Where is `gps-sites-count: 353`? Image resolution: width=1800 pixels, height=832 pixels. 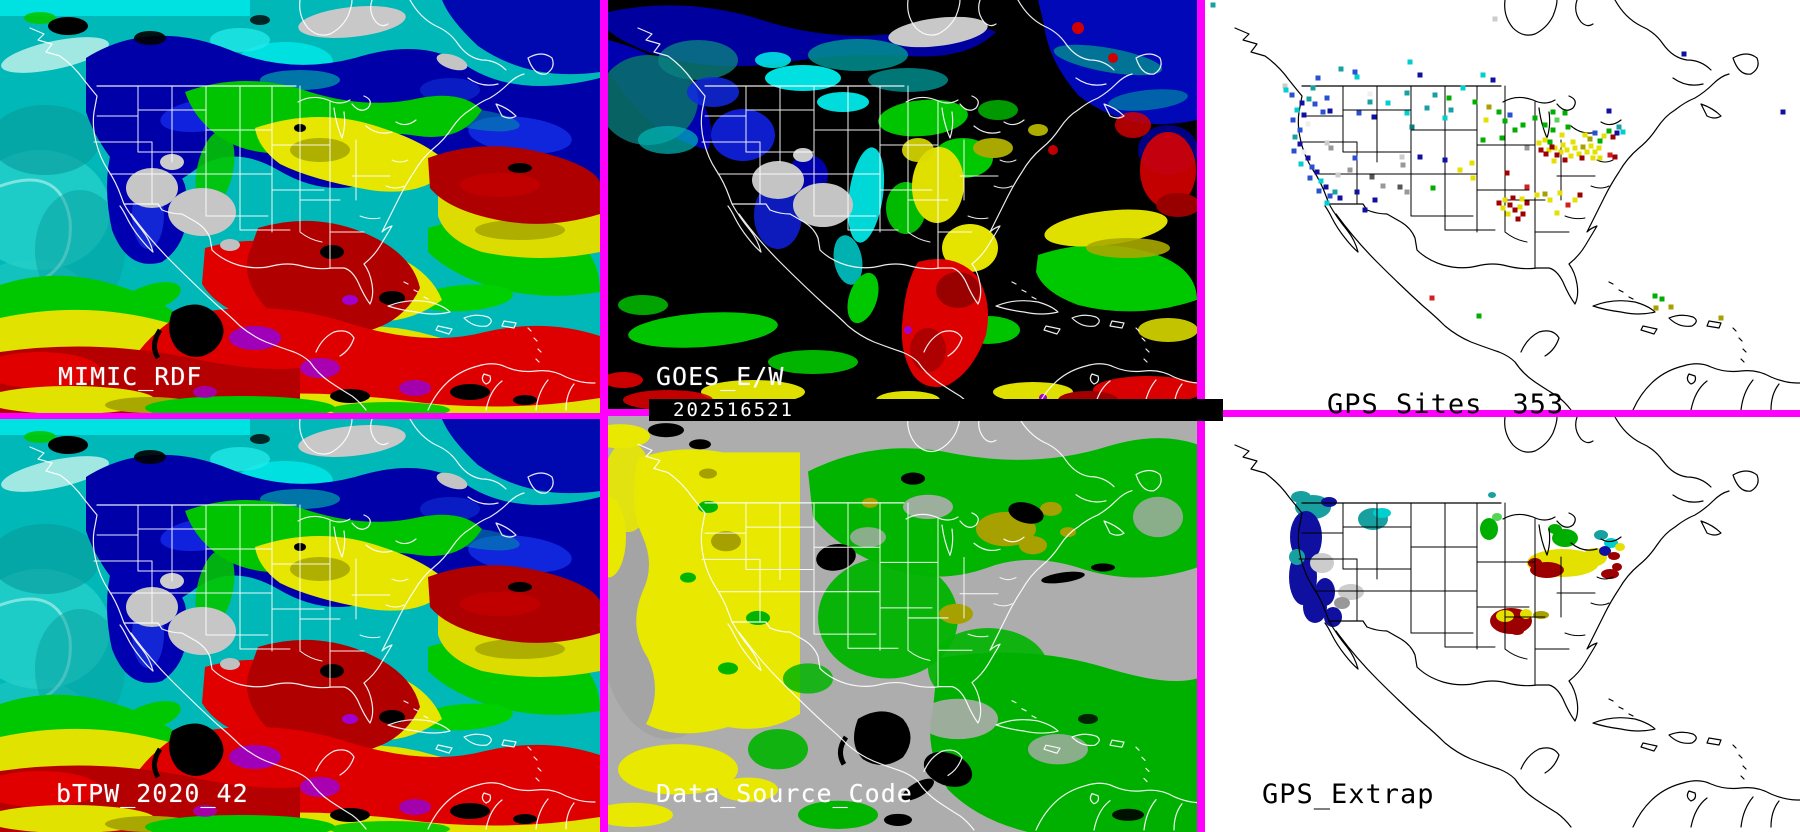 gps-sites-count: 353 is located at coordinates (1538, 404).